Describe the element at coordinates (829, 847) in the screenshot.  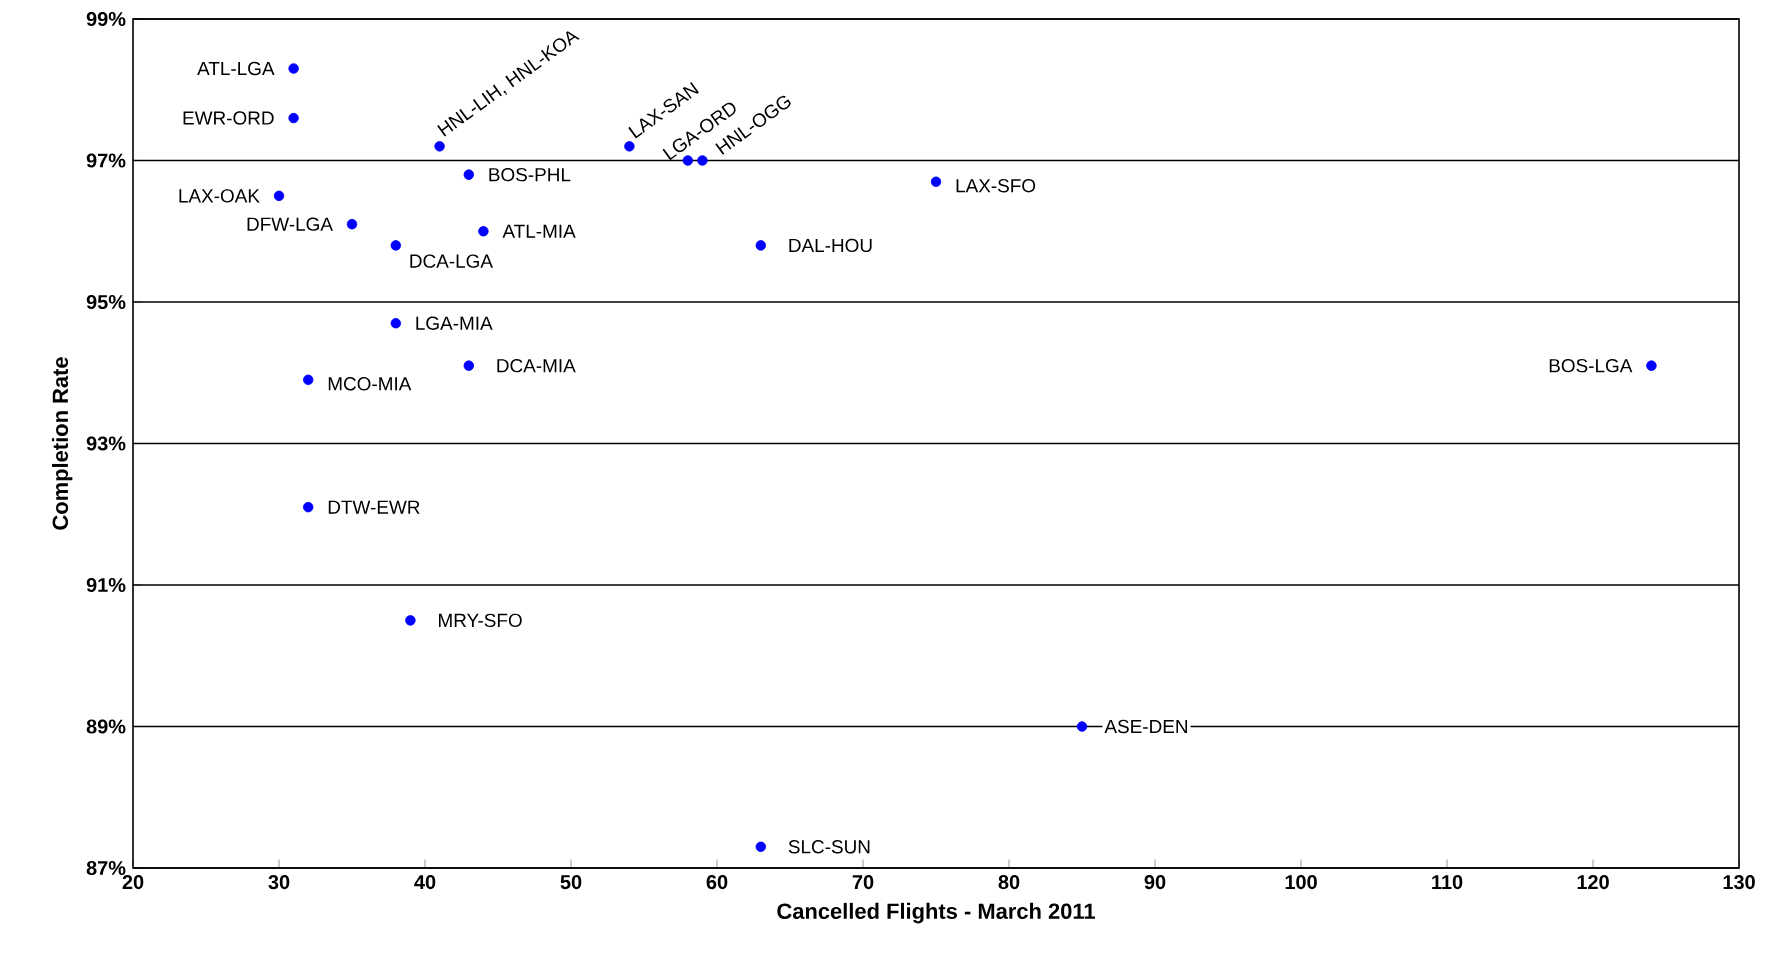
I see `annotation: SLC-SUN` at that location.